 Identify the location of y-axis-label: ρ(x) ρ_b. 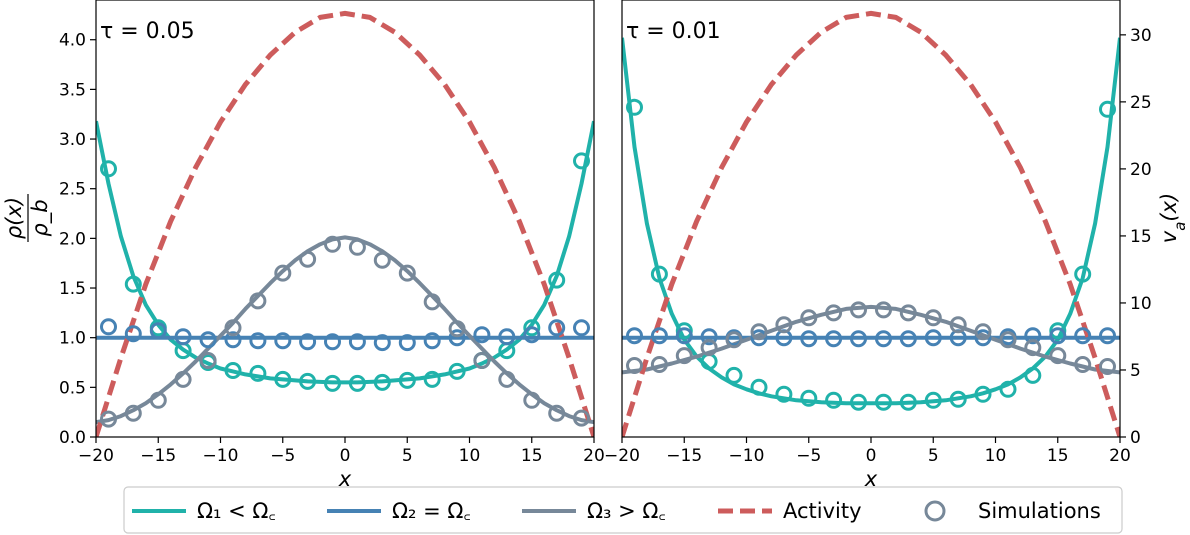
(27, 218).